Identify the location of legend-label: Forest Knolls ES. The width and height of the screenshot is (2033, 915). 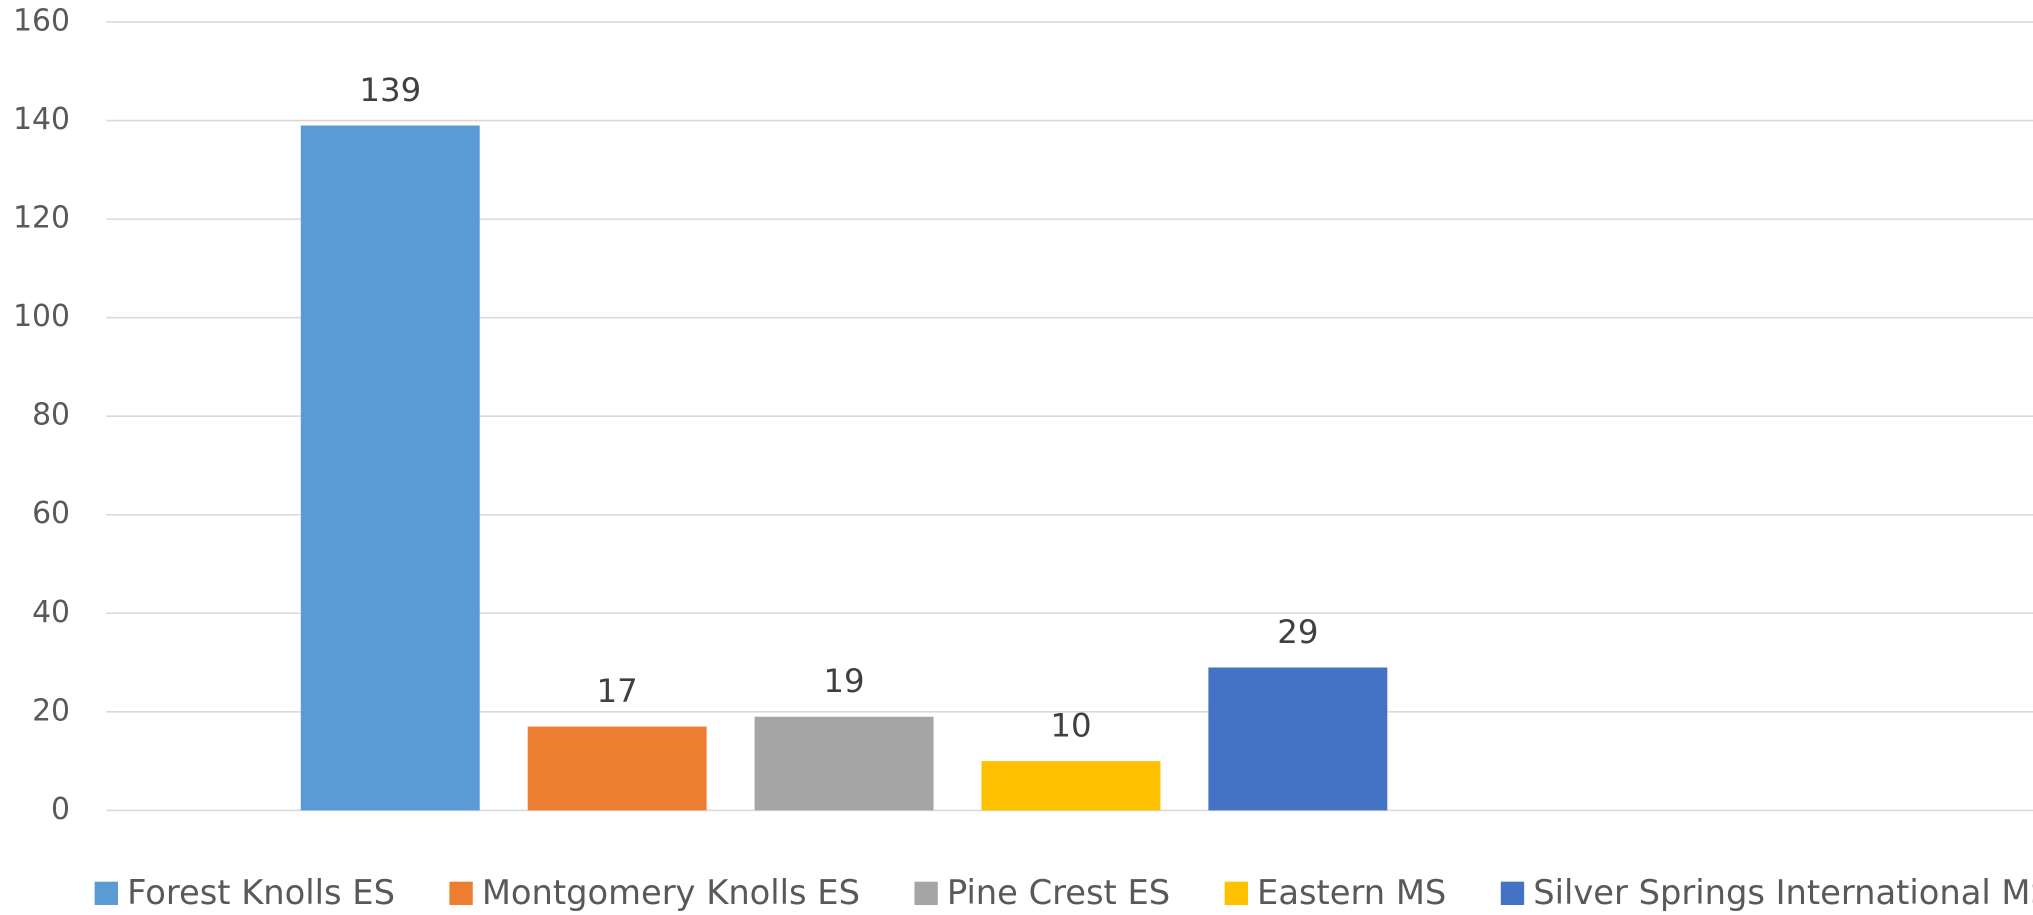
(261, 892).